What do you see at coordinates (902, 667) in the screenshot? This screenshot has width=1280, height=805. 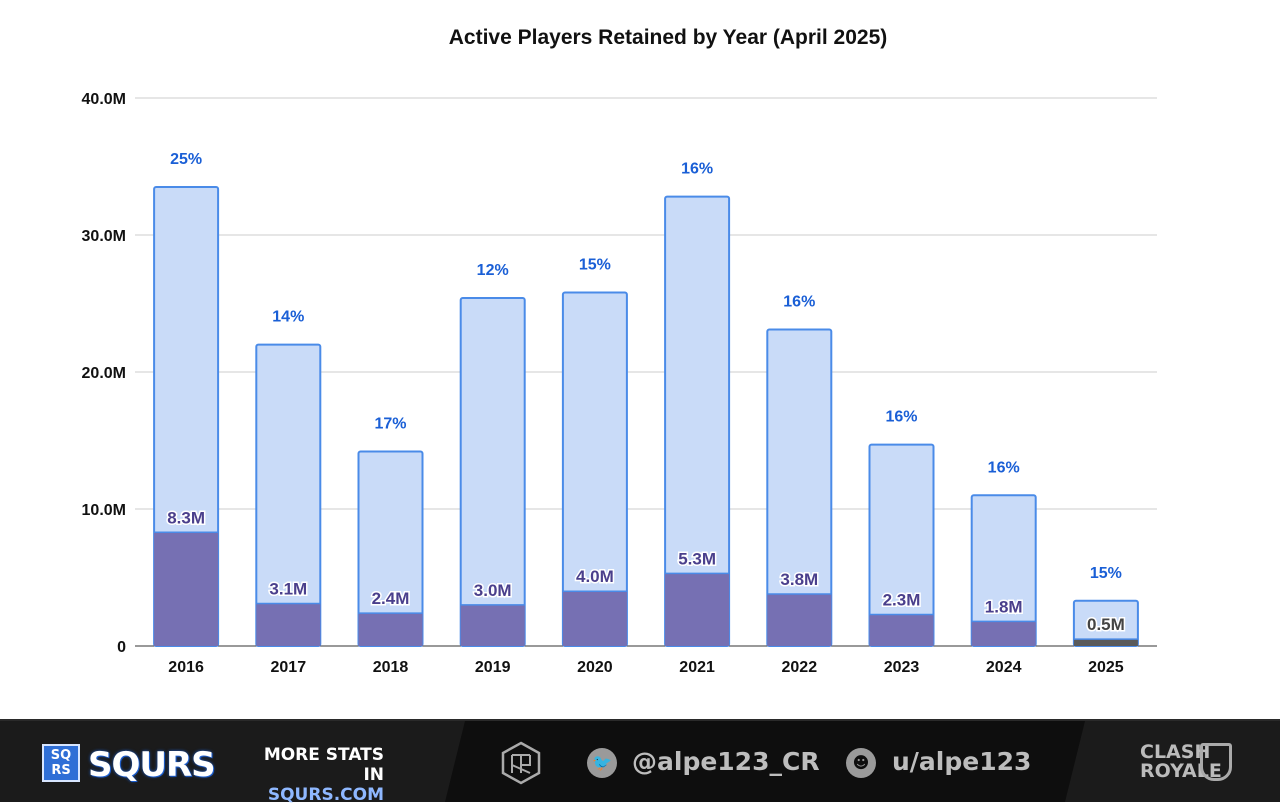 I see `x-tick-label: 2023` at bounding box center [902, 667].